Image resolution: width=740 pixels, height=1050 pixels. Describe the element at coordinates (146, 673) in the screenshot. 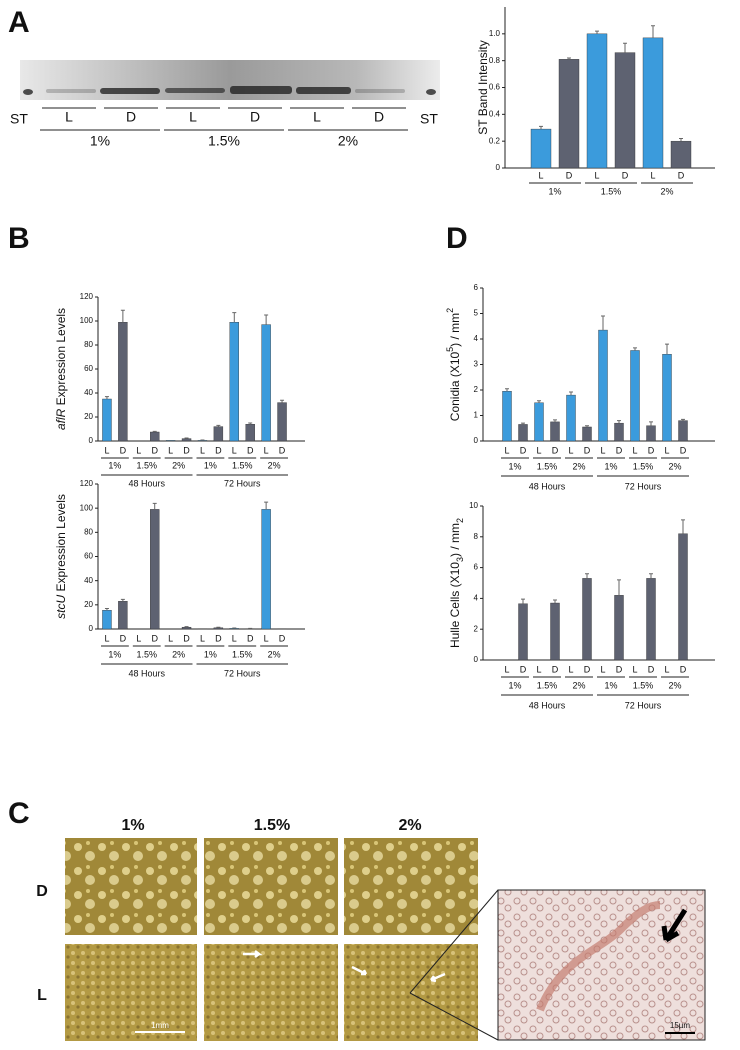

I see `supergroup-label: 48 Hours` at that location.